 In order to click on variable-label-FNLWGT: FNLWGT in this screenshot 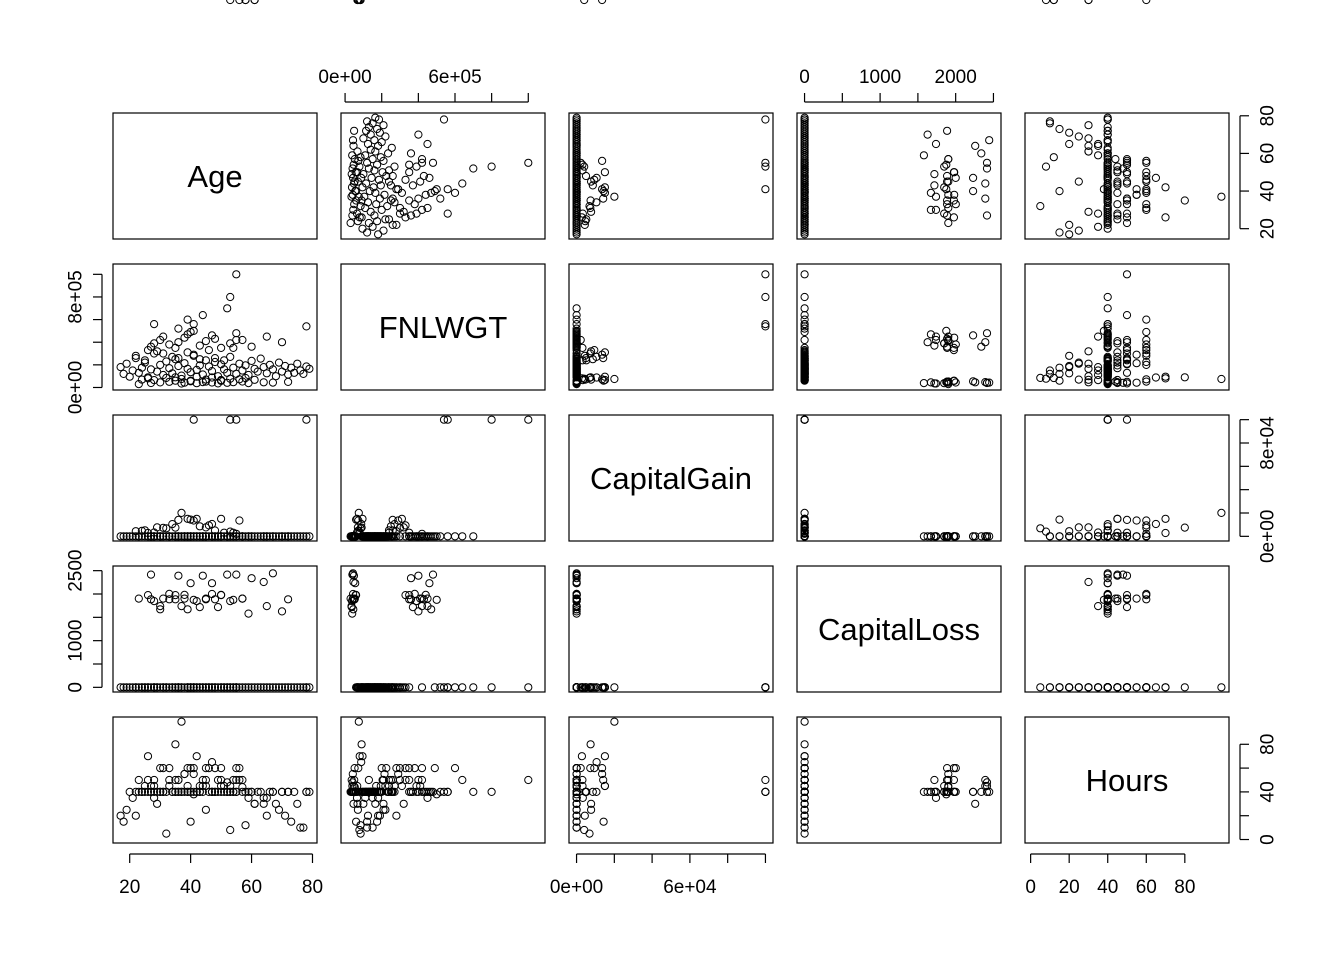, I will do `click(443, 327)`.